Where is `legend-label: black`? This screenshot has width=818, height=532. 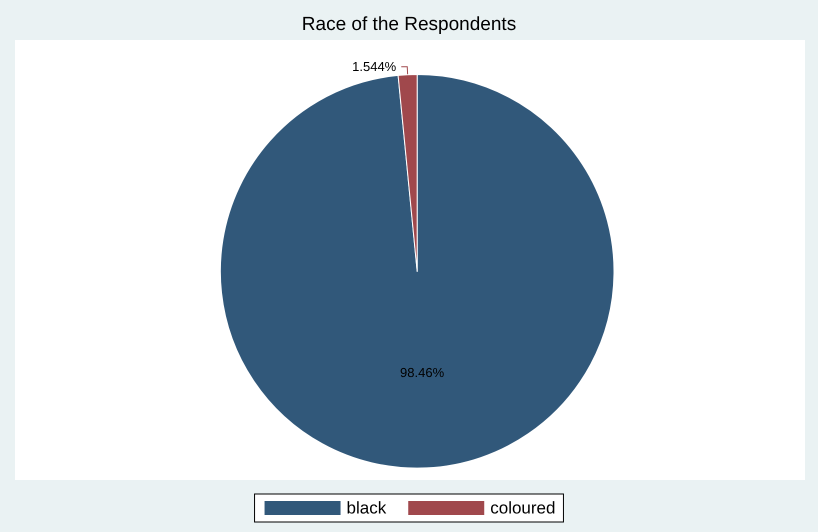
legend-label: black is located at coordinates (366, 508).